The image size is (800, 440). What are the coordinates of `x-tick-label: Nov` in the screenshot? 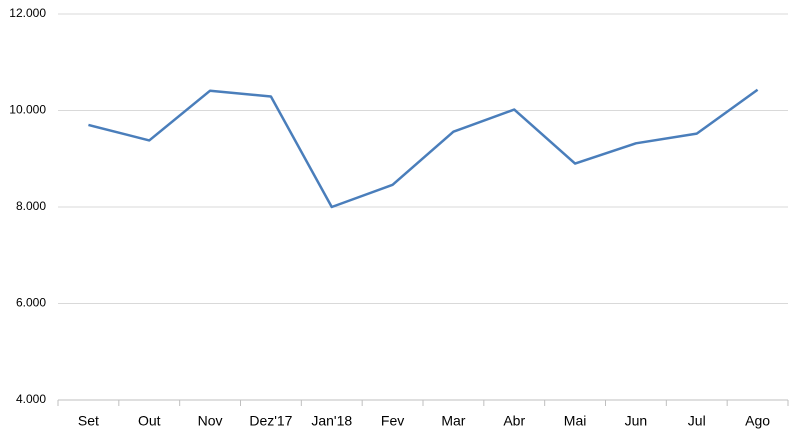 It's located at (210, 421).